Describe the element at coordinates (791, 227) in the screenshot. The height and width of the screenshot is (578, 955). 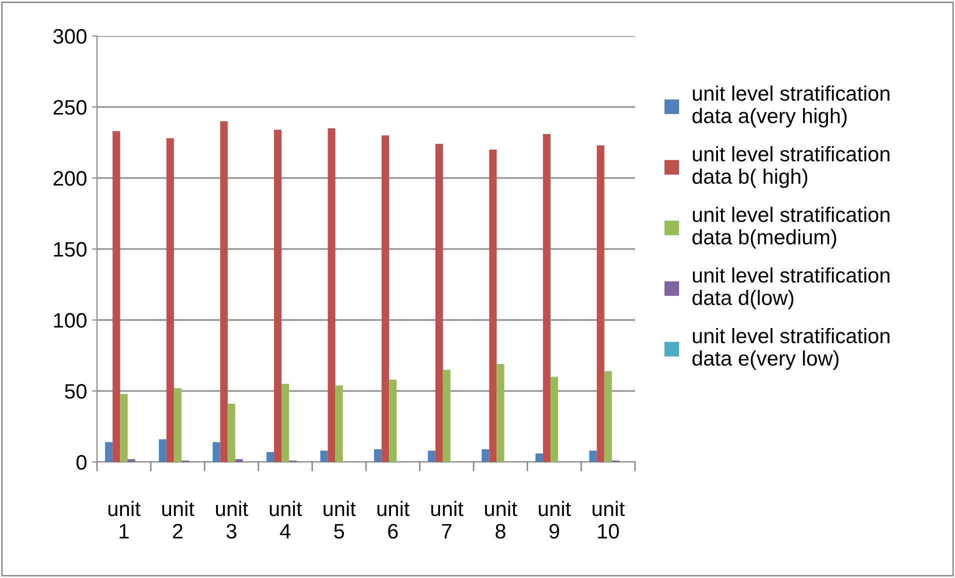
I see `legend-label: unit level stratification data b(medium)` at that location.